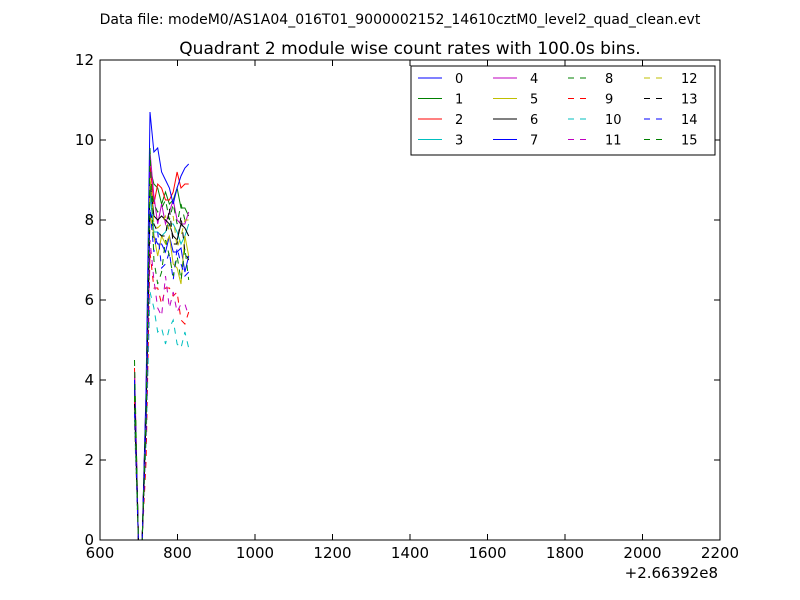  Describe the element at coordinates (177, 553) in the screenshot. I see `x-tick-label: 800` at that location.